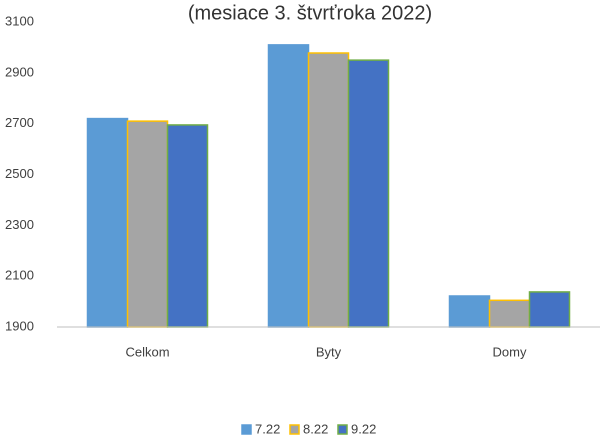 The width and height of the screenshot is (606, 437). I want to click on y-tick-label: 3100, so click(19, 20).